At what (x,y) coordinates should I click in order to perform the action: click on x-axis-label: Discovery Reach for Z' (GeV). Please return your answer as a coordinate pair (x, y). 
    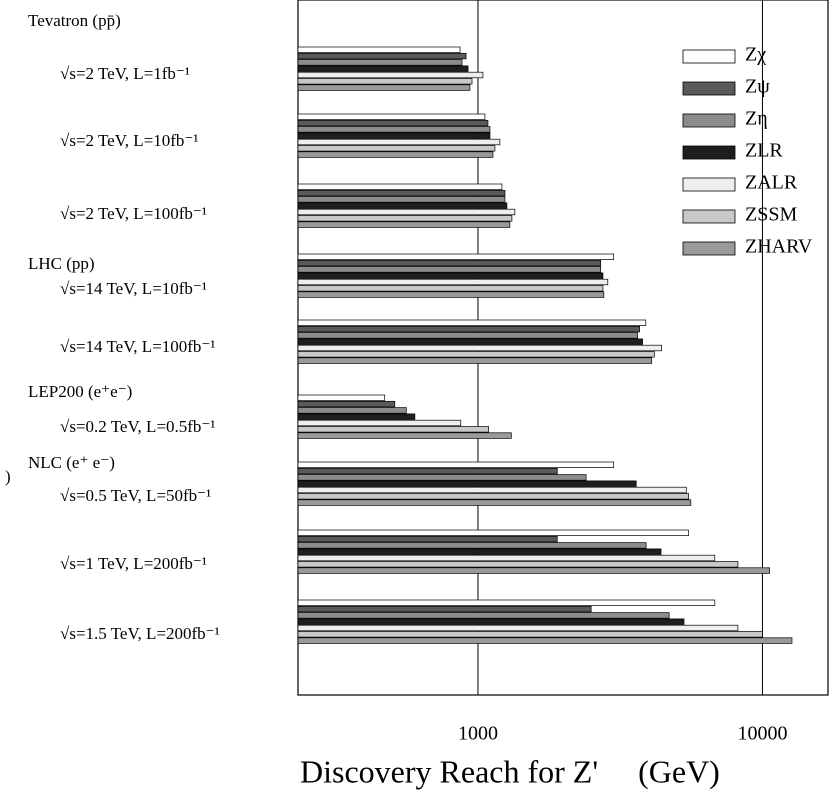
    Looking at the image, I should click on (510, 771).